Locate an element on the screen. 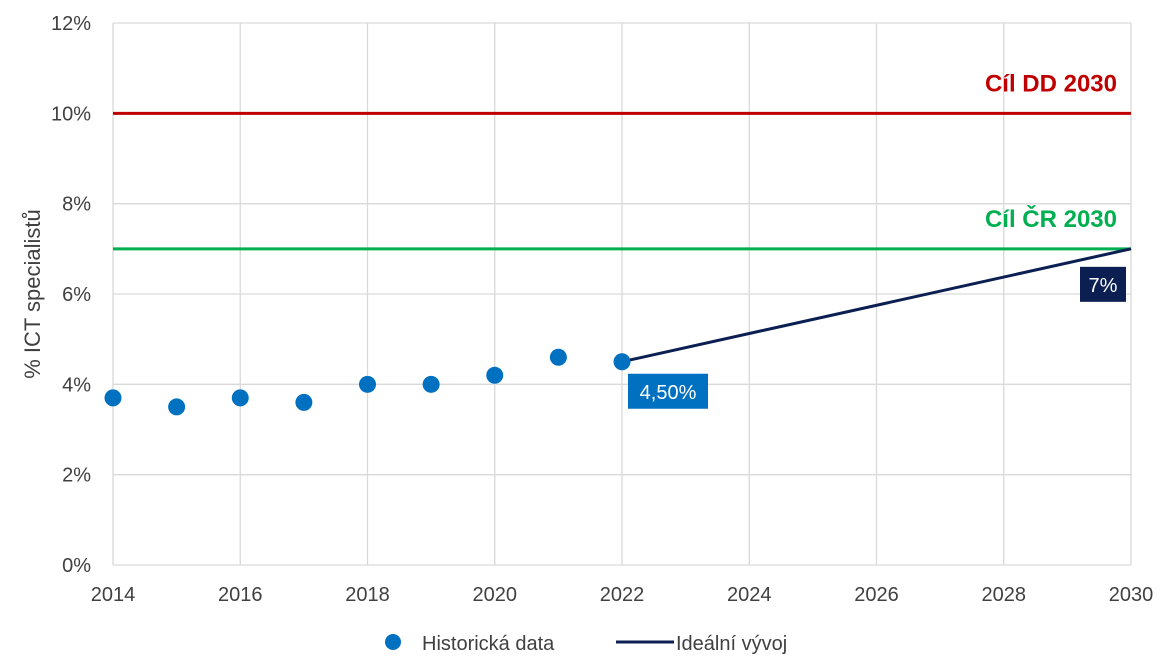  data-label: 4,50% is located at coordinates (668, 393).